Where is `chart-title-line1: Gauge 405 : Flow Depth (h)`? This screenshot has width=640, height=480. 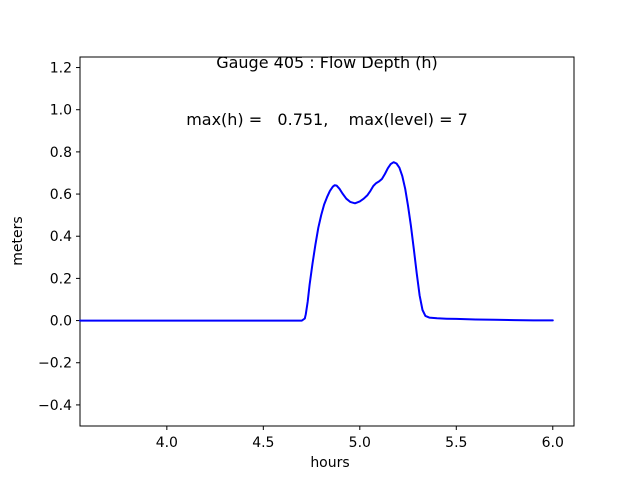 chart-title-line1: Gauge 405 : Flow Depth (h) is located at coordinates (327, 62).